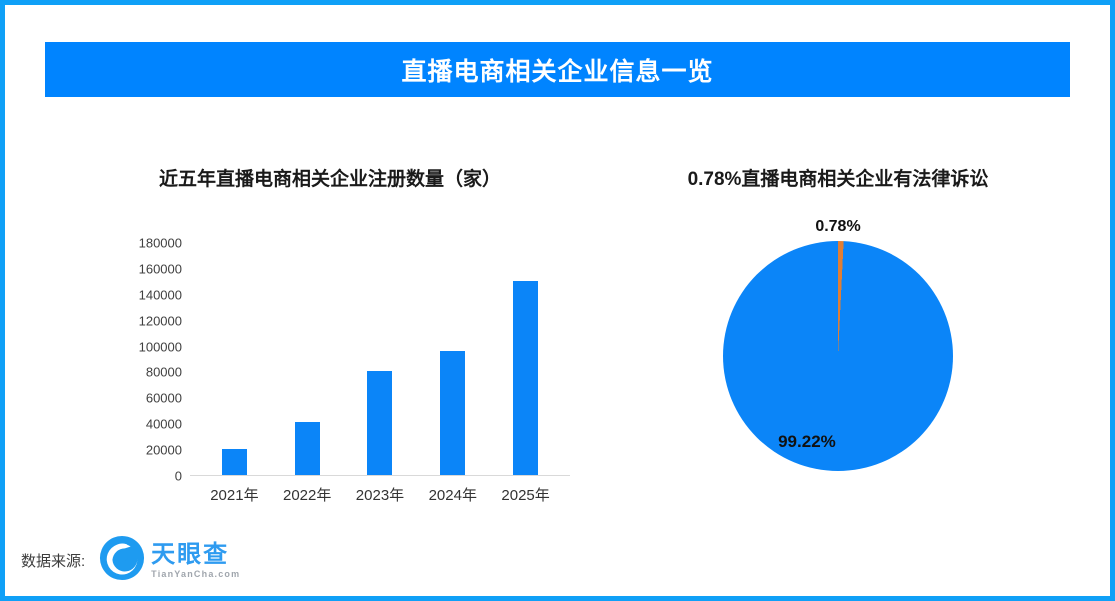 This screenshot has height=601, width=1115. Describe the element at coordinates (380, 423) in the screenshot. I see `bar-2023年` at that location.